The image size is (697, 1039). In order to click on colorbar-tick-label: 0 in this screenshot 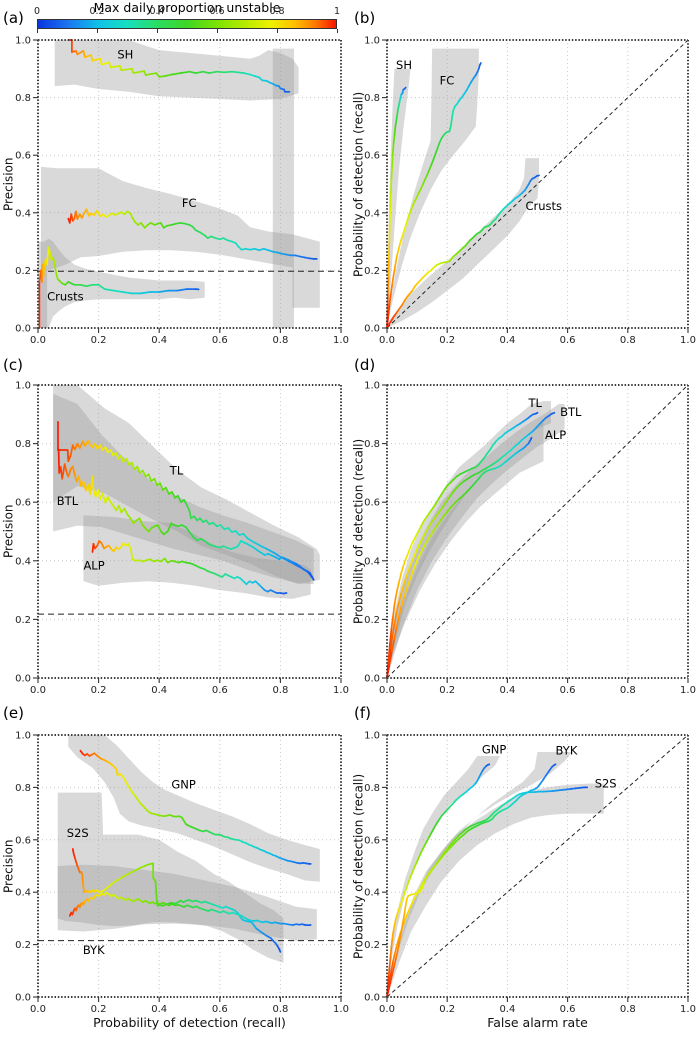, I will do `click(37, 11)`.